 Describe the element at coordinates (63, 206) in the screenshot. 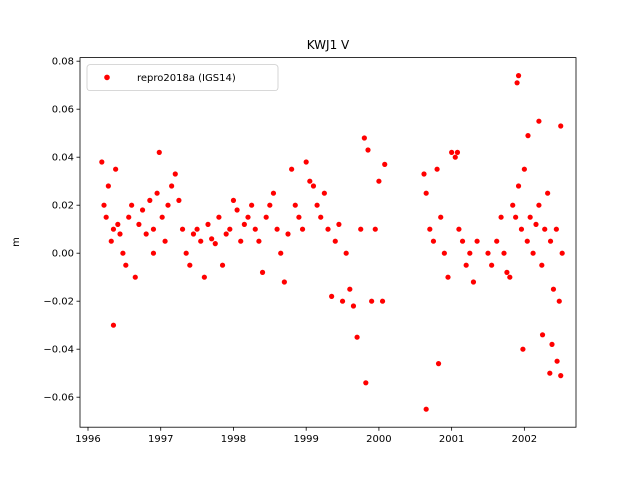

I see `y-tick-label: 0.02` at that location.